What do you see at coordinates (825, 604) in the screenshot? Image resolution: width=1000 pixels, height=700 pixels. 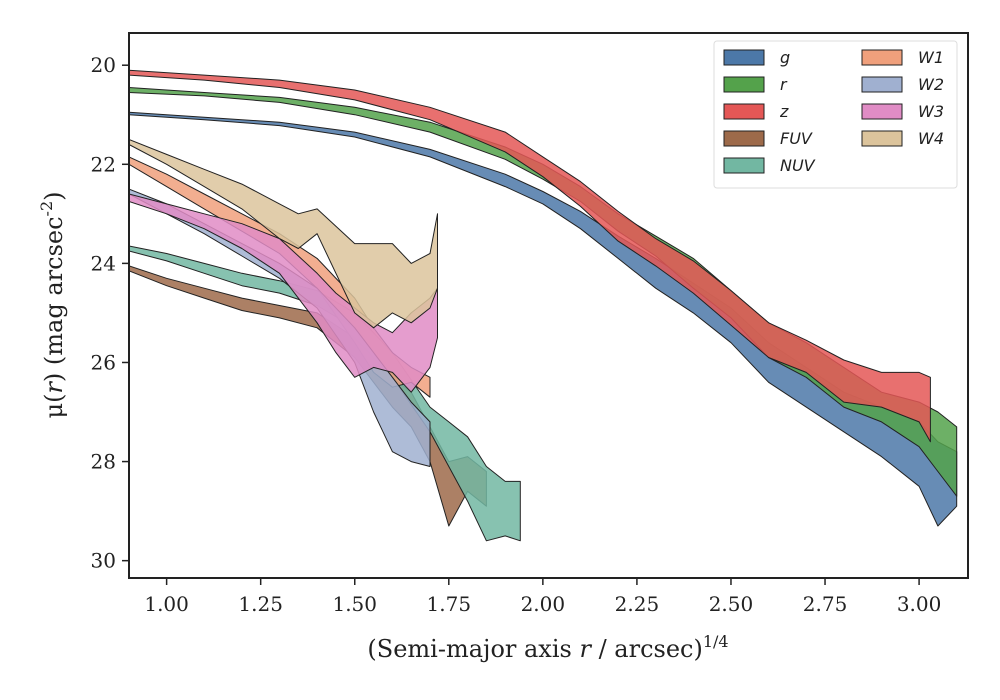 I see `x-tick-label: 2.75` at bounding box center [825, 604].